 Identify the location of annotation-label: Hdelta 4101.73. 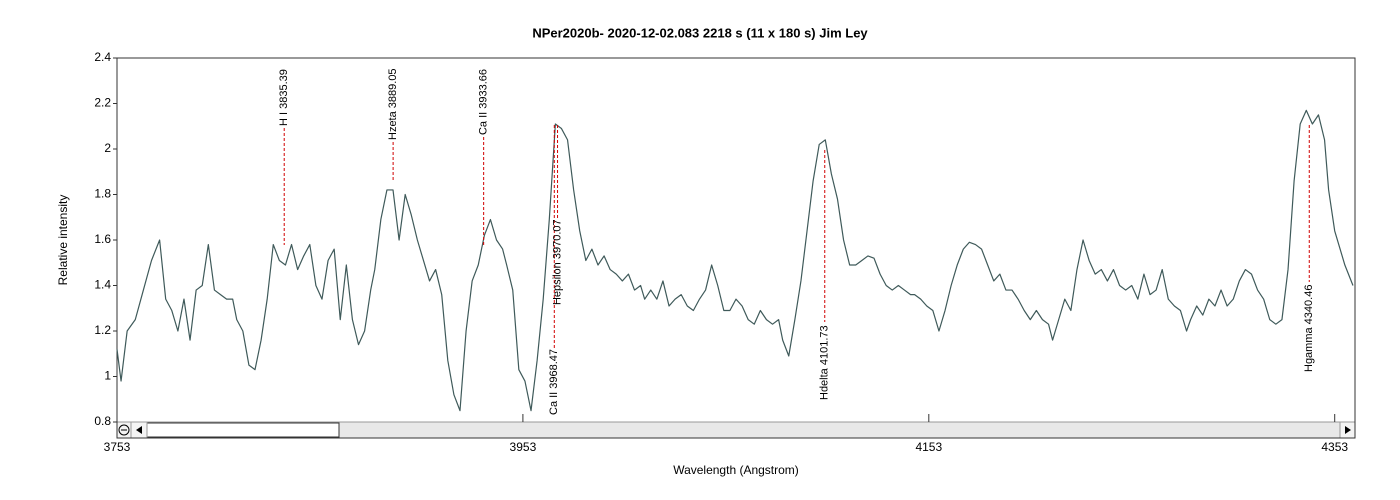
(825, 362).